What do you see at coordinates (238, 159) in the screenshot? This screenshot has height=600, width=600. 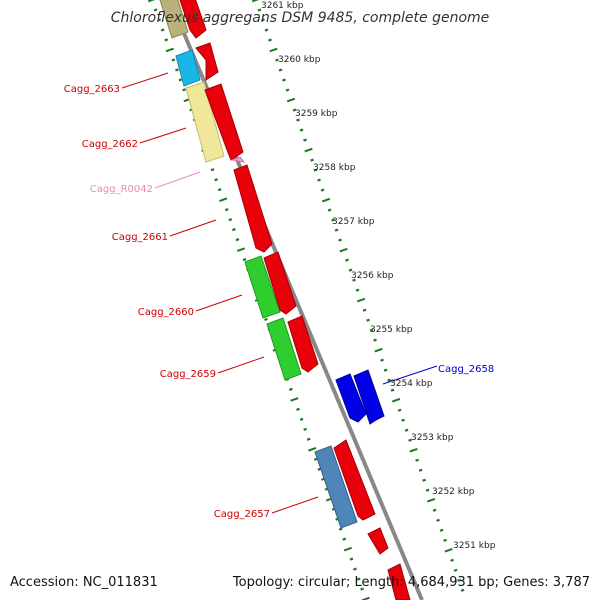 I see `rna-feature` at bounding box center [238, 159].